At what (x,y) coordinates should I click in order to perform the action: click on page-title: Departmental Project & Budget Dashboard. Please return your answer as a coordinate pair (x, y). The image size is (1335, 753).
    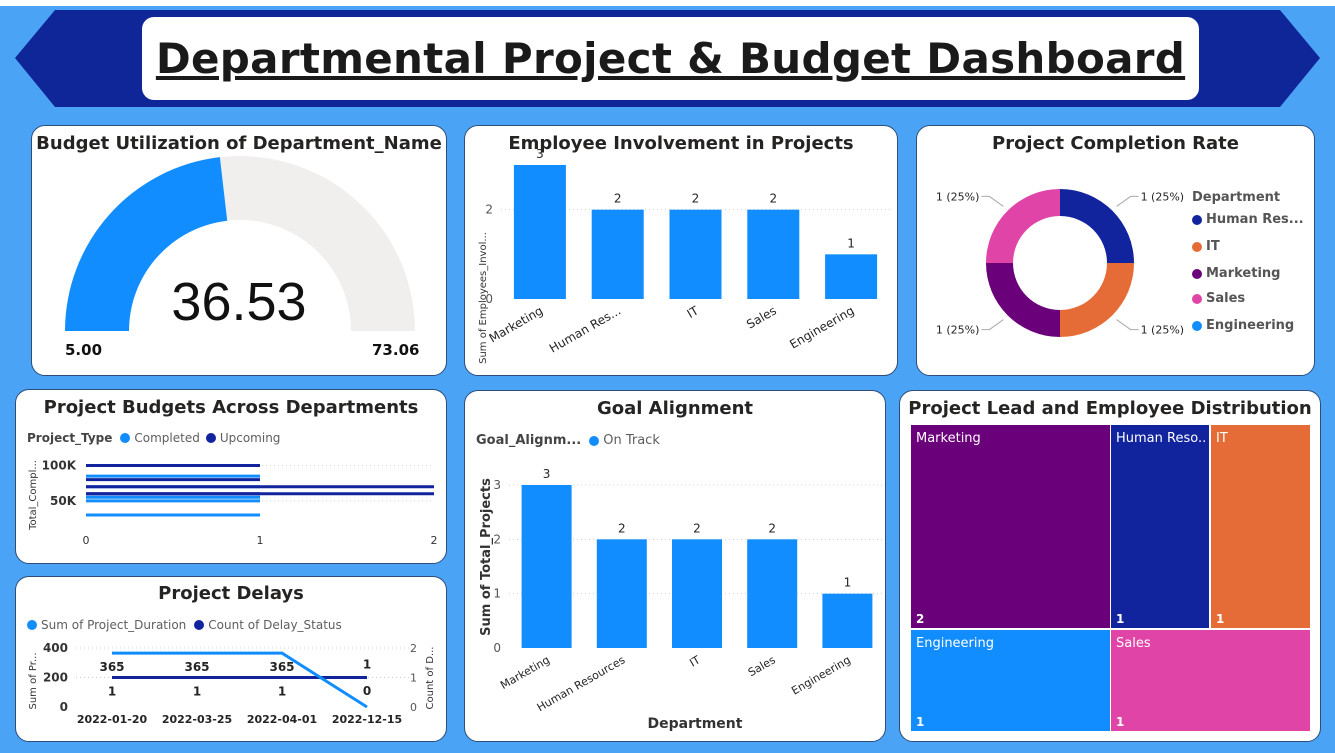
    Looking at the image, I should click on (670, 58).